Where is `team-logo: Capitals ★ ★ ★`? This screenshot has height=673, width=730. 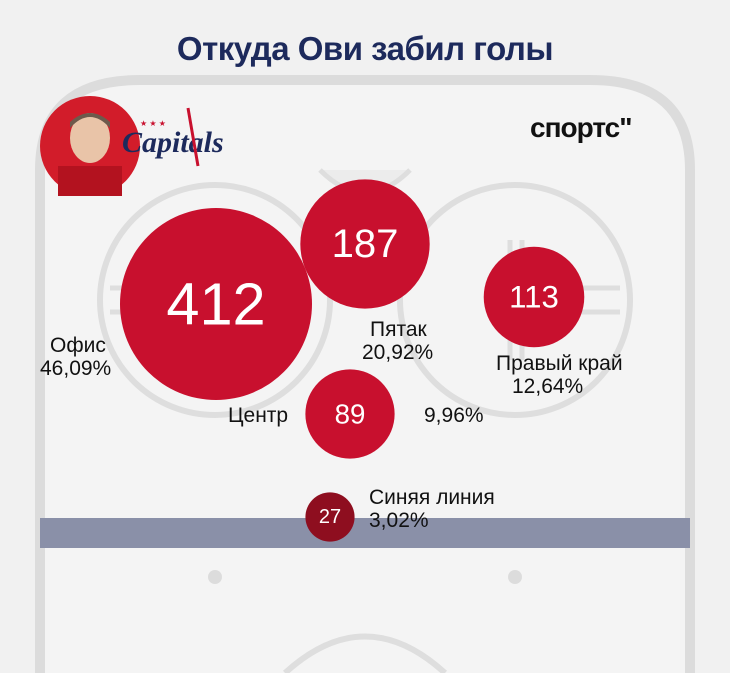
team-logo: Capitals ★ ★ ★ is located at coordinates (173, 137).